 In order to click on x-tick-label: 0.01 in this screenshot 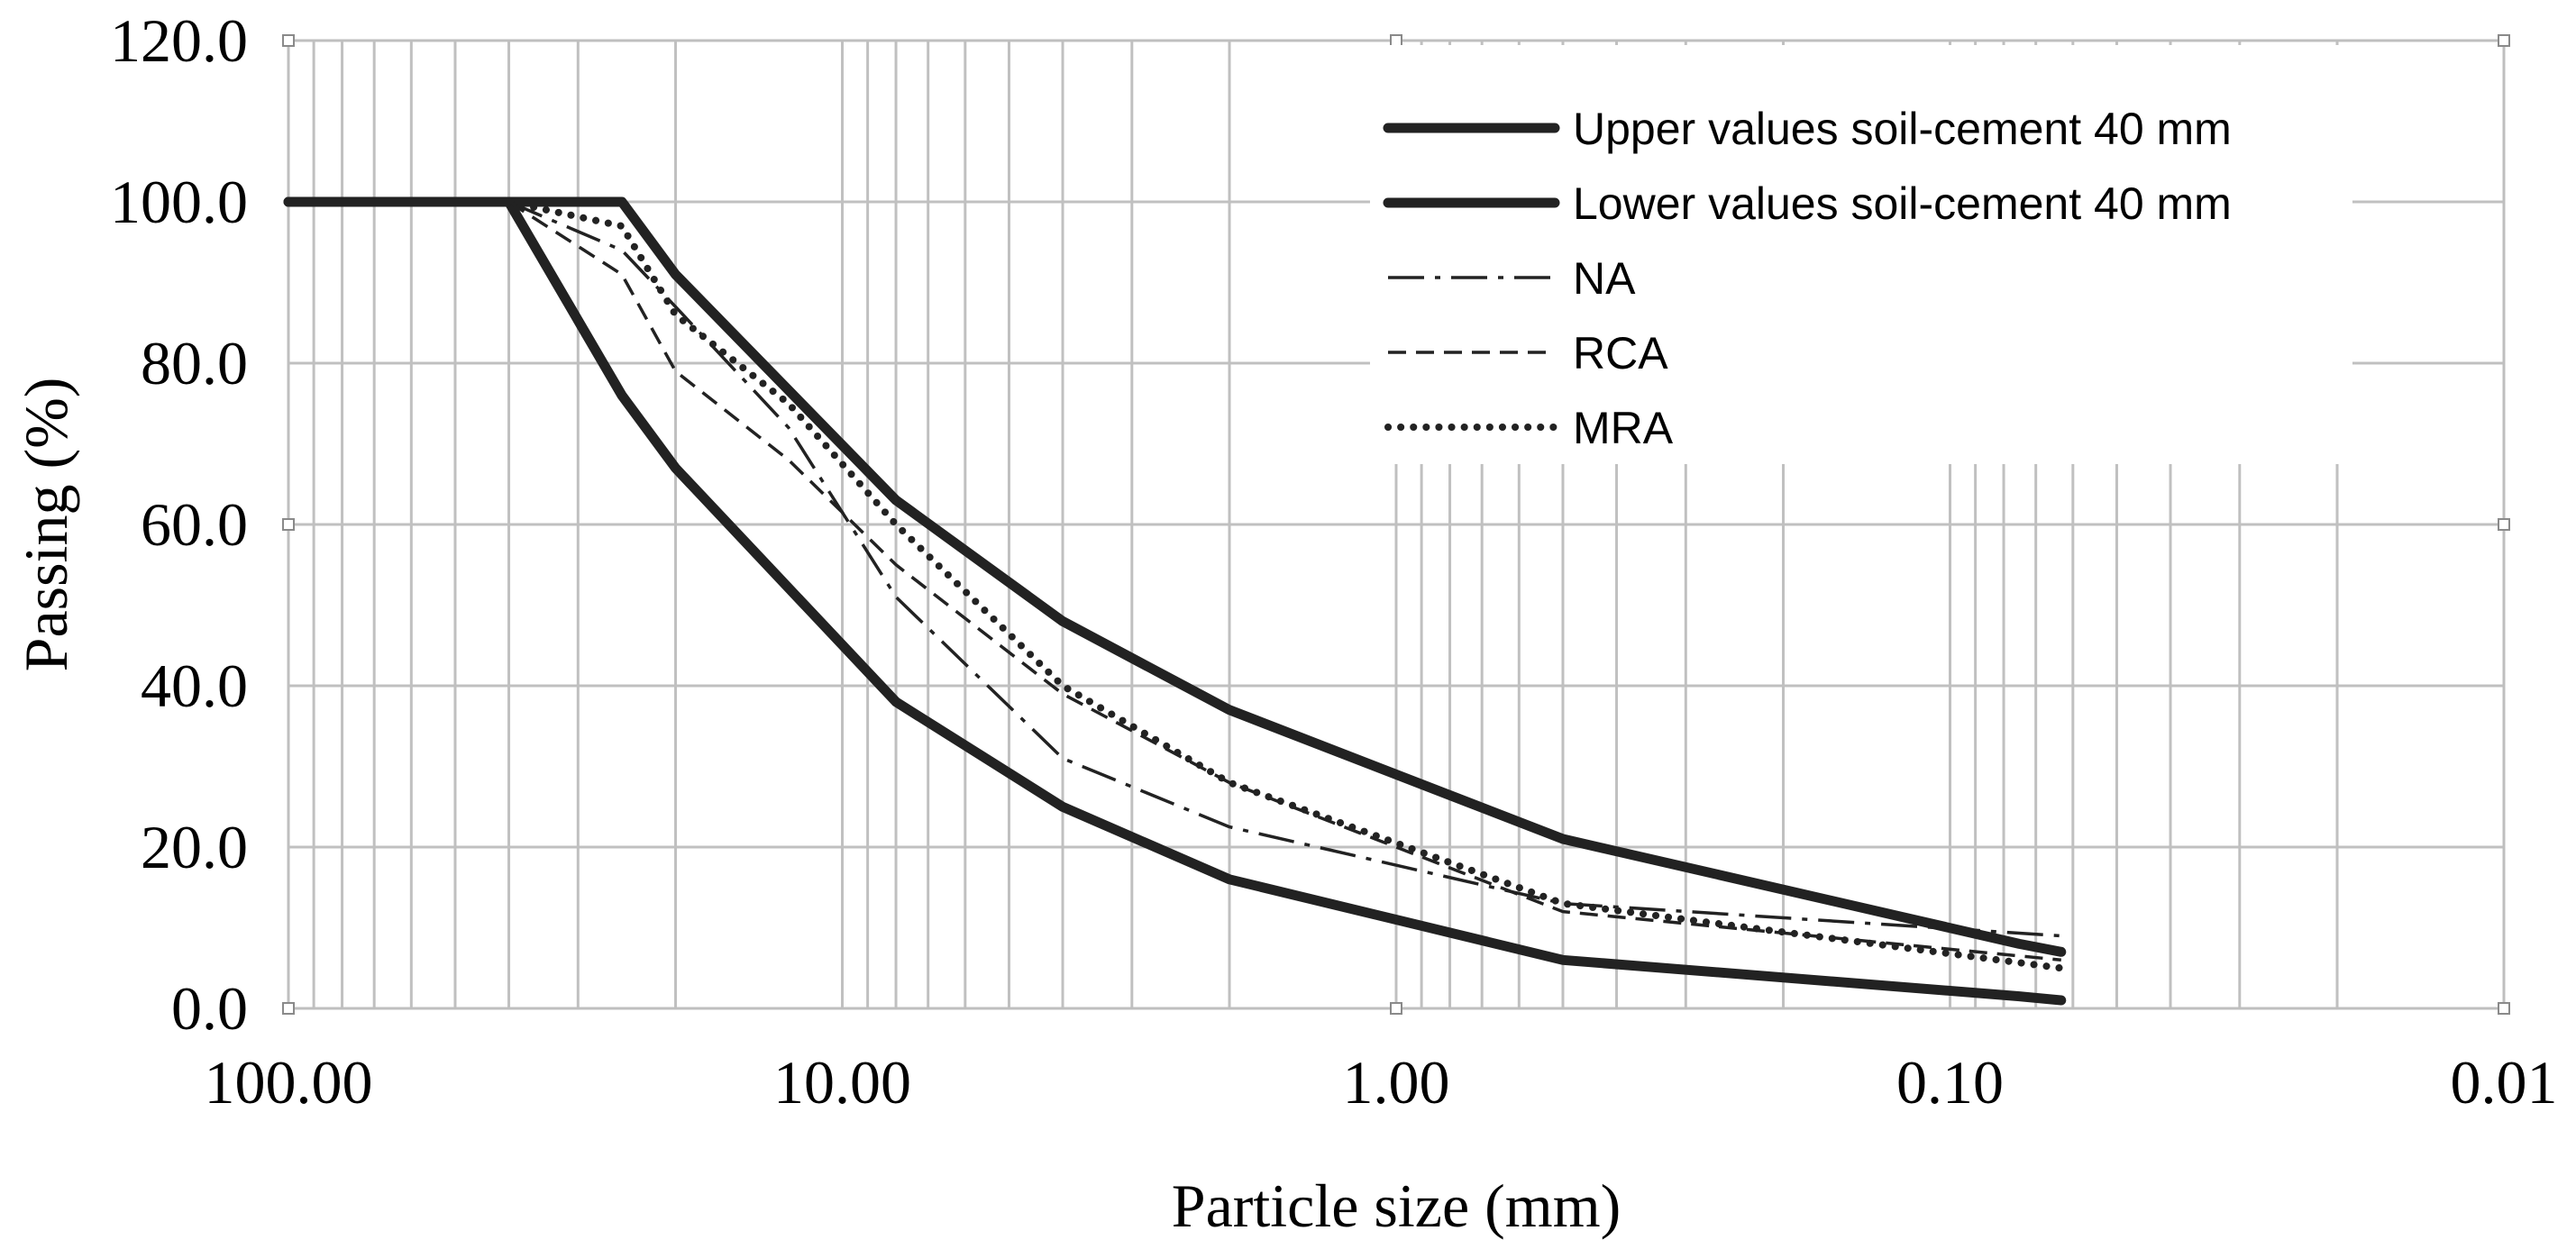, I will do `click(2504, 1082)`.